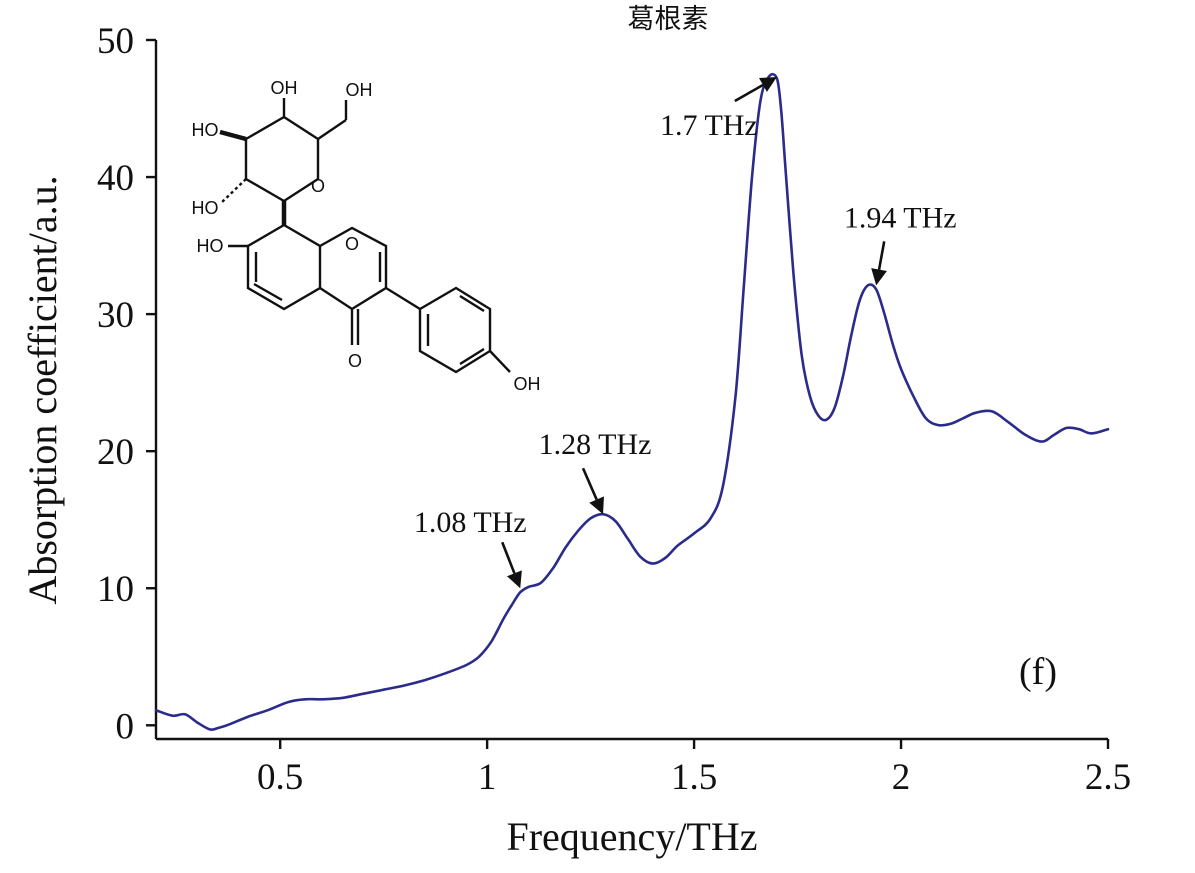 The image size is (1195, 873). What do you see at coordinates (205, 130) in the screenshot?
I see `mol-label-ho-1: HO` at bounding box center [205, 130].